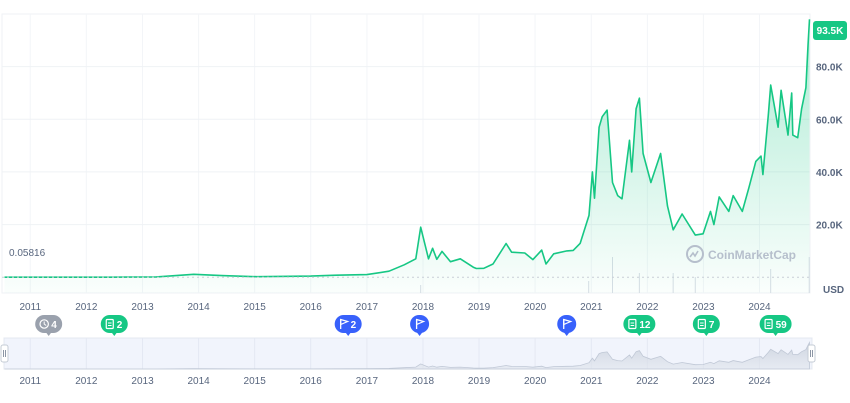 The height and width of the screenshot is (403, 850). Describe the element at coordinates (423, 307) in the screenshot. I see `year-label: 2018` at that location.